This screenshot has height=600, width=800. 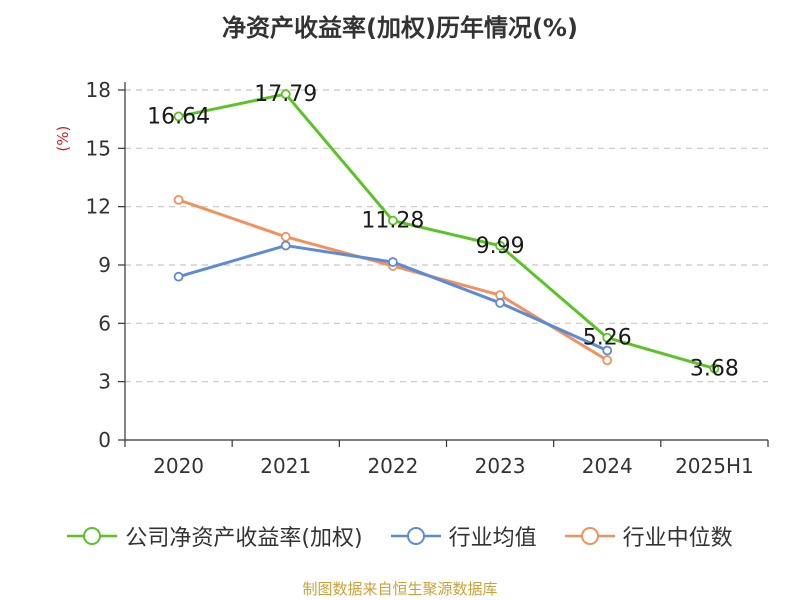 I want to click on data-label: 3.68, so click(x=714, y=368).